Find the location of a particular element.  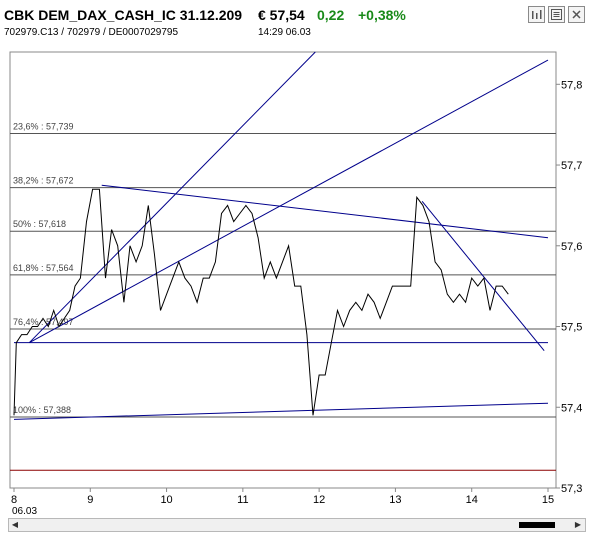

bar-chart-icon is located at coordinates (537, 14).